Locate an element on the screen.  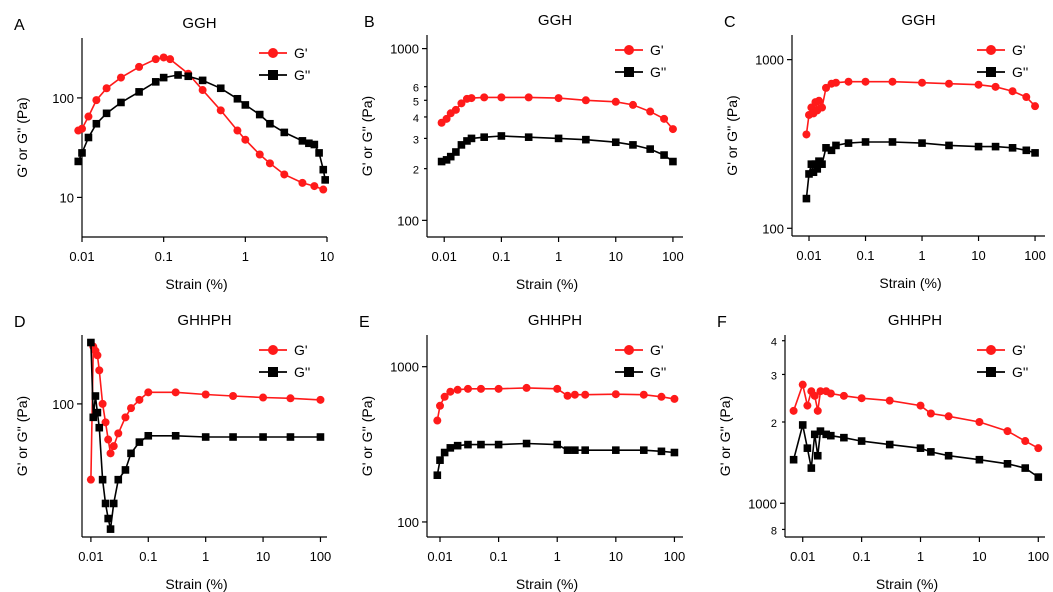
series-g-prime is located at coordinates (201, 123).